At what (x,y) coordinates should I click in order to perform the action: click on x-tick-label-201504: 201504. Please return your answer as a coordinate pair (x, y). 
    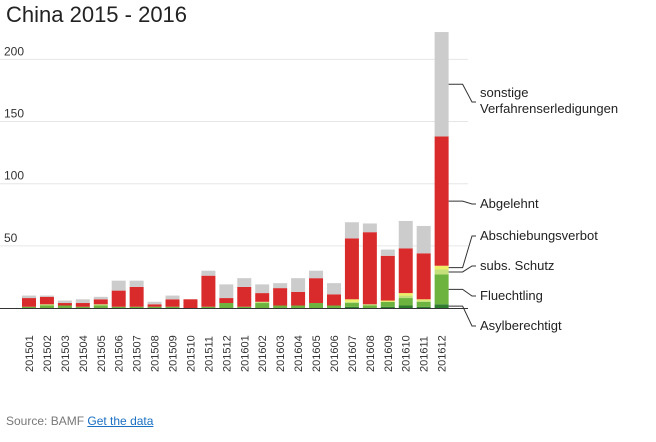
    Looking at the image, I should click on (84, 353).